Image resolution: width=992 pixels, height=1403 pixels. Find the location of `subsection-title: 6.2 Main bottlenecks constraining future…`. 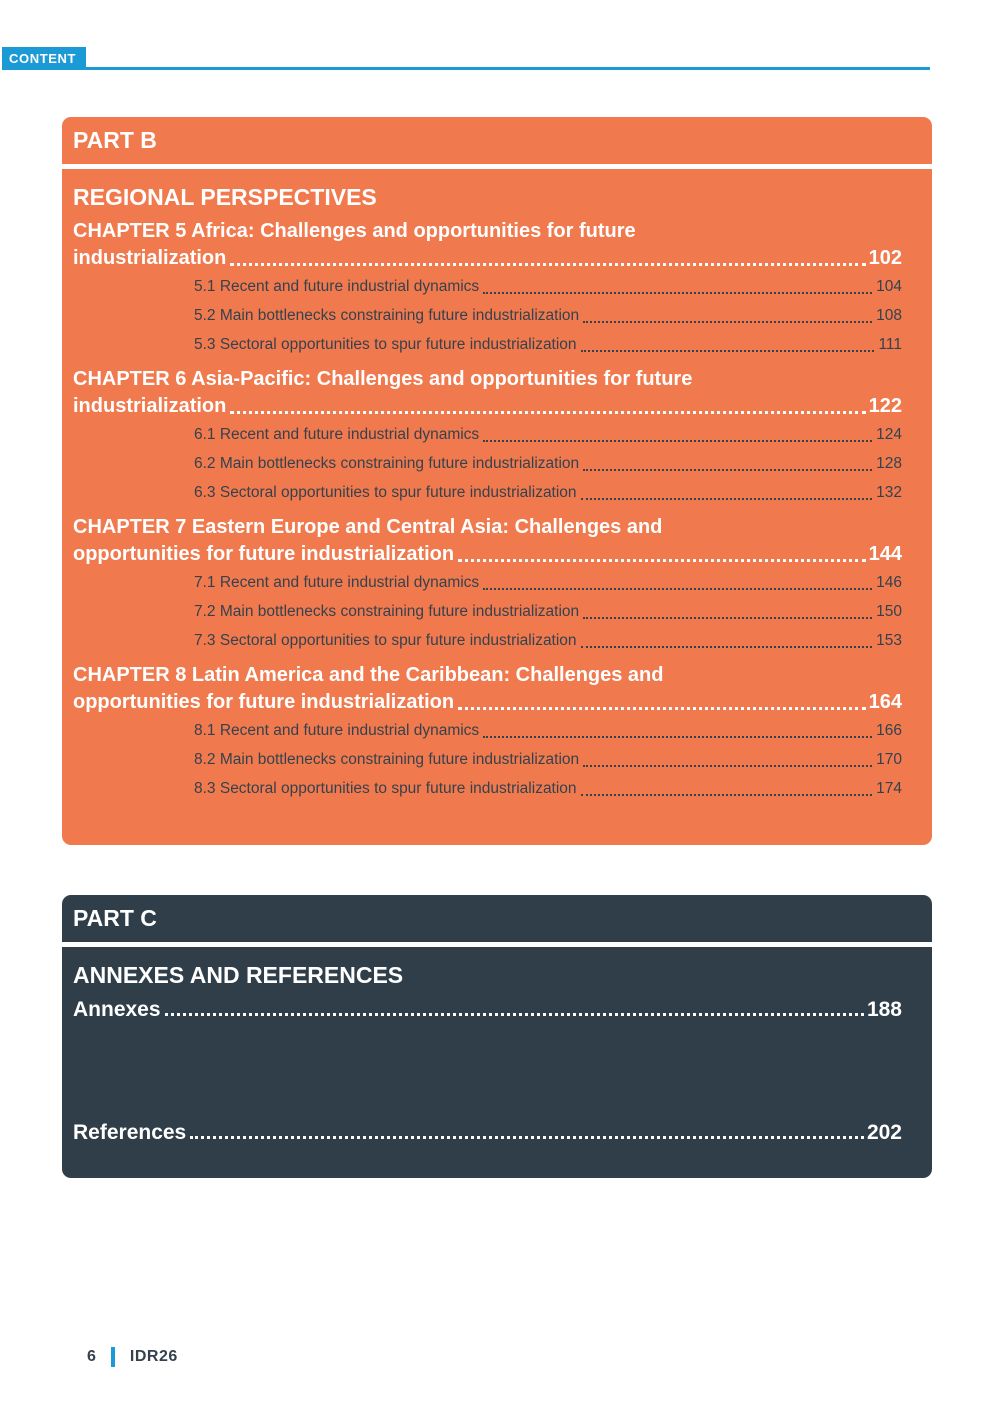

subsection-title: 6.2 Main bottlenecks constraining future… is located at coordinates (387, 463).